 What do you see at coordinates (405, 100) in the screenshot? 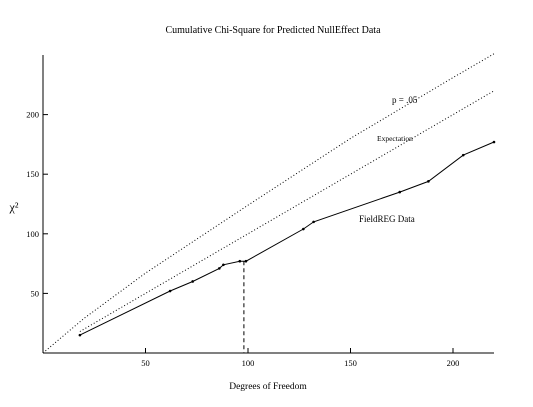
I see `p05-annotation: p = .05` at bounding box center [405, 100].